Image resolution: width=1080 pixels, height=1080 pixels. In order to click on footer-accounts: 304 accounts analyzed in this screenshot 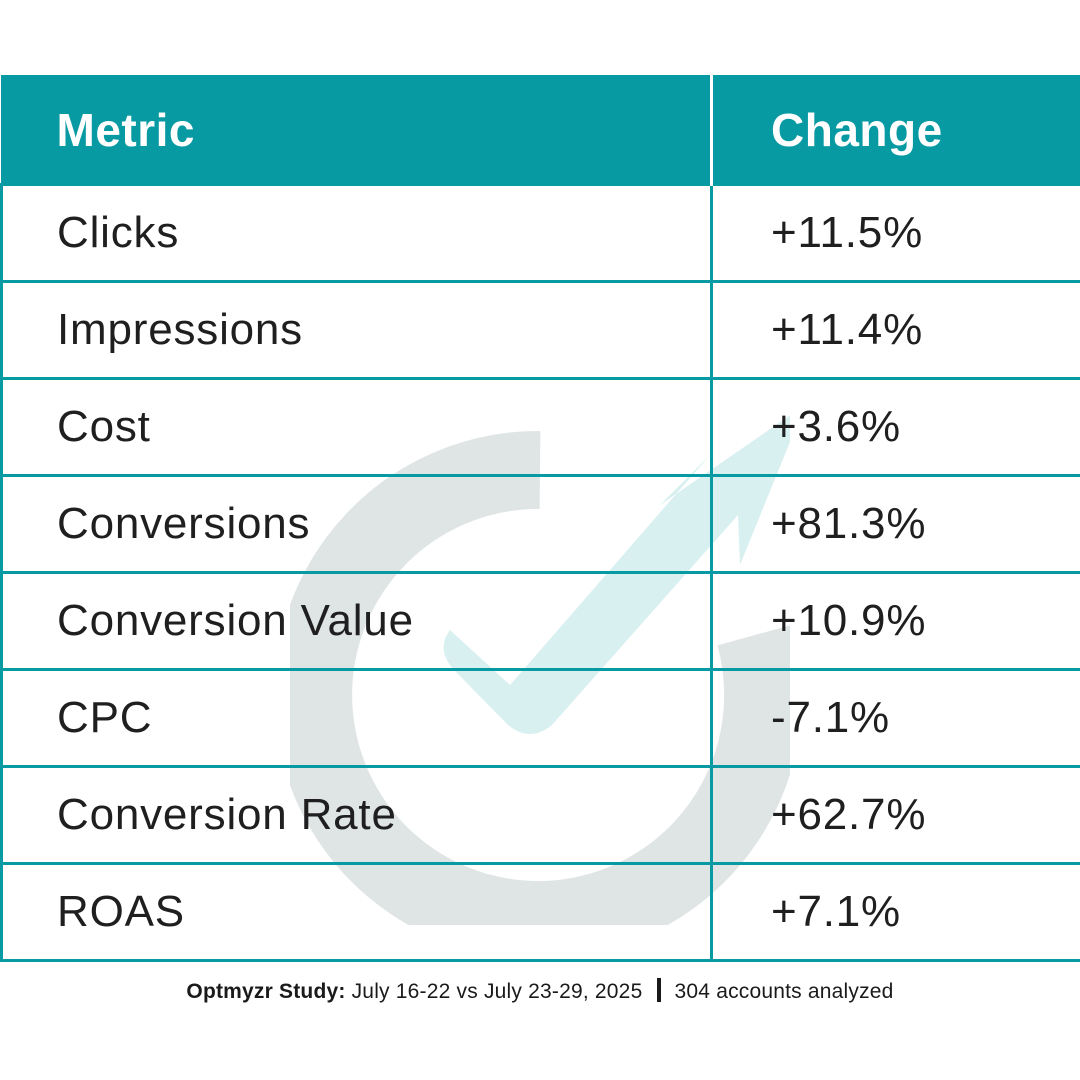, I will do `click(784, 991)`.